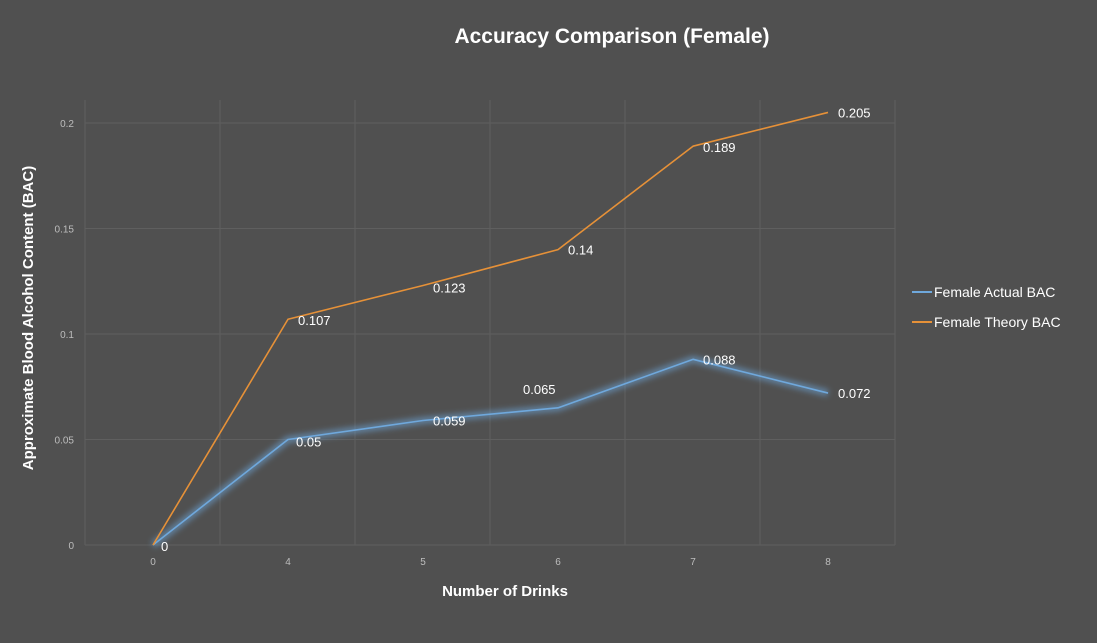 The width and height of the screenshot is (1097, 643). What do you see at coordinates (719, 359) in the screenshot?
I see `data-label: 0.088` at bounding box center [719, 359].